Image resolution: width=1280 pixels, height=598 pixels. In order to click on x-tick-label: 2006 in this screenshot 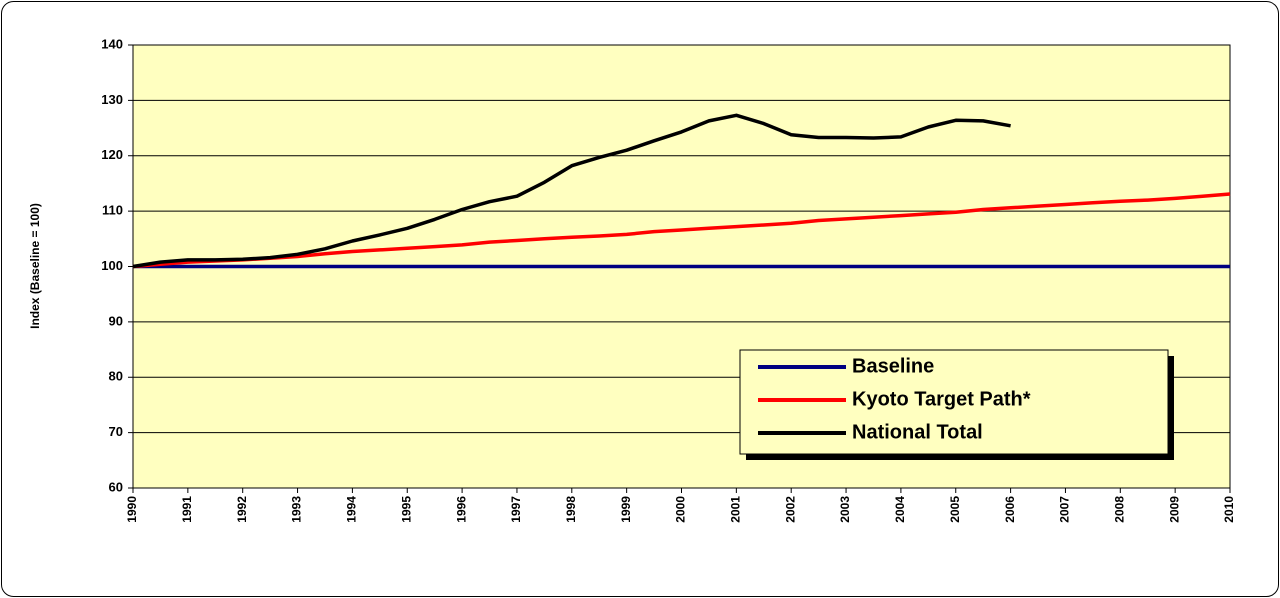, I will do `click(1010, 509)`.